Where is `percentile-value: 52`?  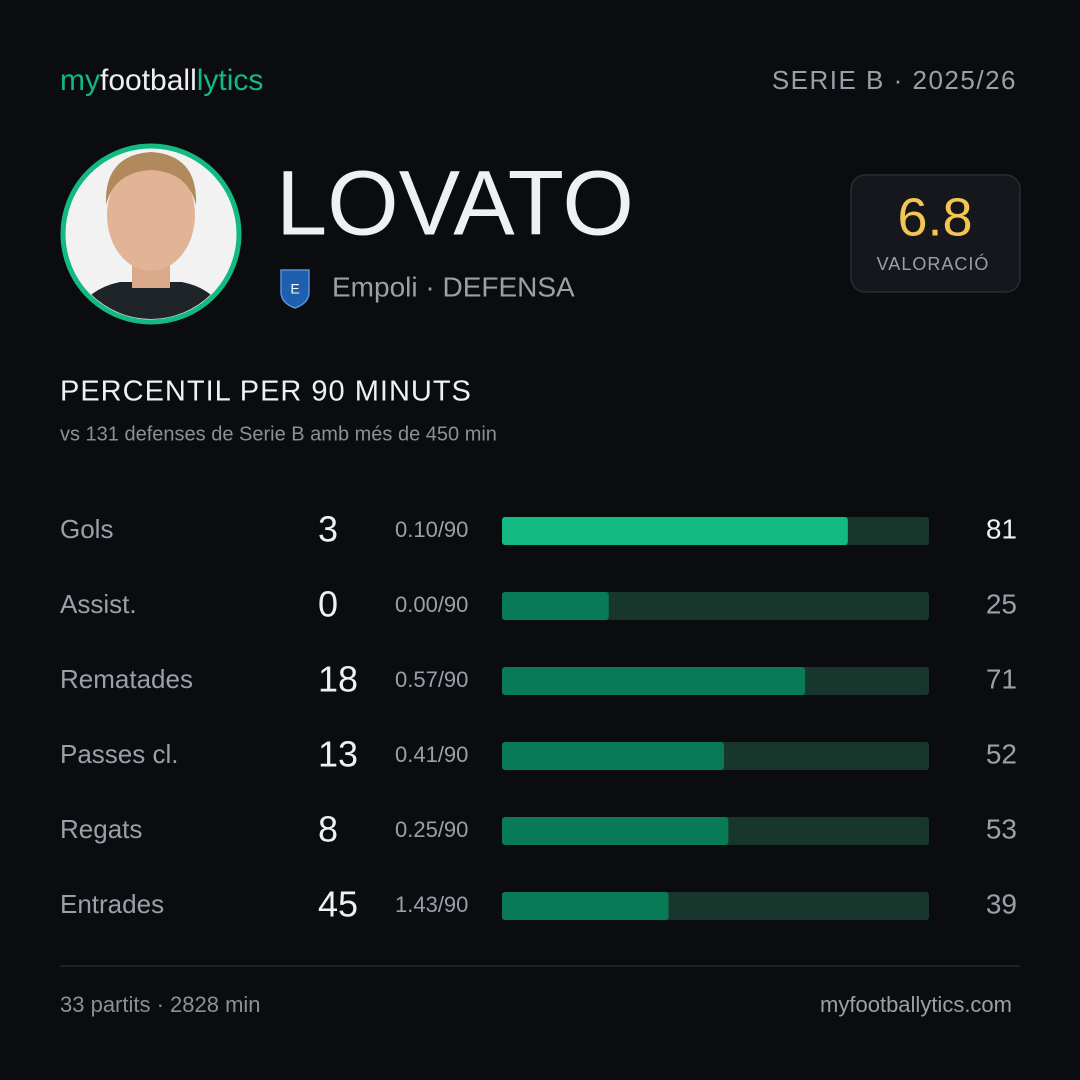
percentile-value: 52 is located at coordinates (1001, 753).